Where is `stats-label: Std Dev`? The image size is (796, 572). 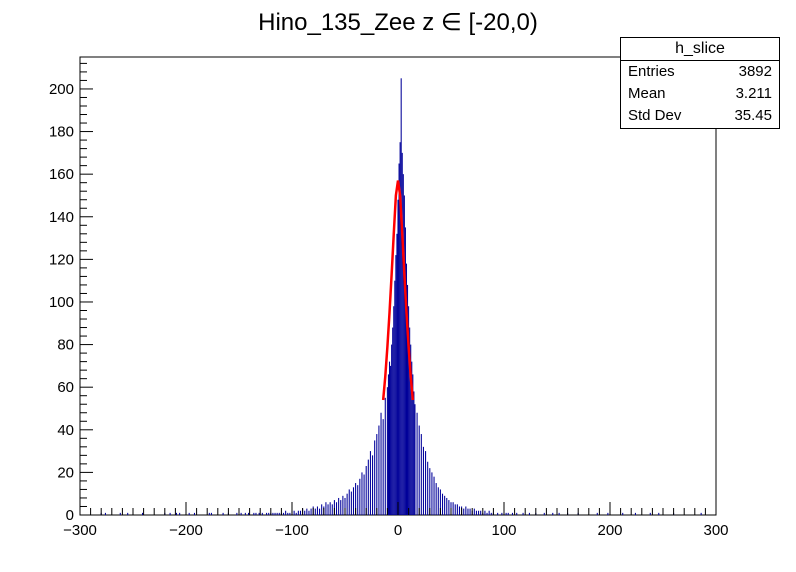 stats-label: Std Dev is located at coordinates (655, 115).